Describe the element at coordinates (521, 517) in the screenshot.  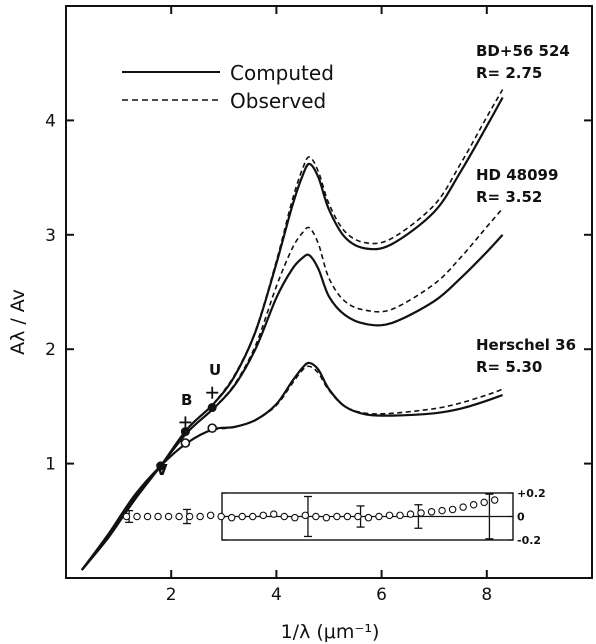
I see `inset-y-tick-label: 0` at that location.